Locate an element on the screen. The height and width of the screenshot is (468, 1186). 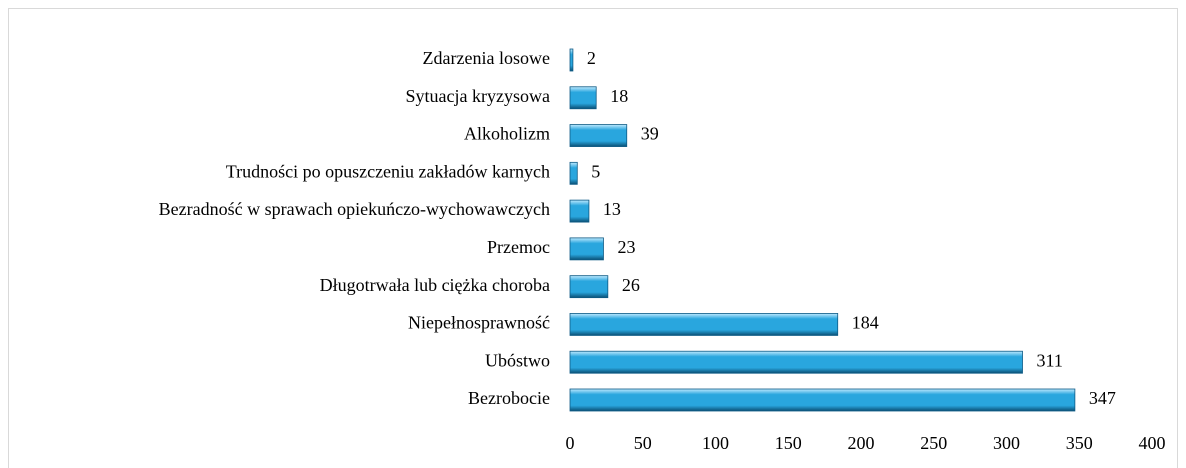
value-label: 311 is located at coordinates (1050, 360).